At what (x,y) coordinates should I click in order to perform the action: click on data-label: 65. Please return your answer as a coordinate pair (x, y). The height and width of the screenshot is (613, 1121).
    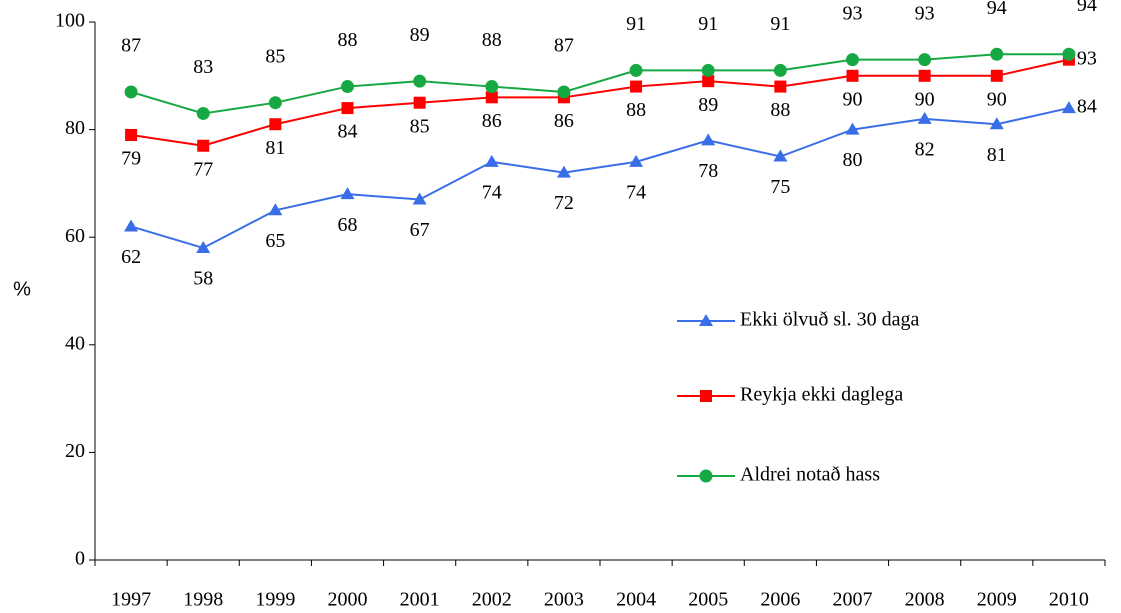
    Looking at the image, I should click on (275, 241).